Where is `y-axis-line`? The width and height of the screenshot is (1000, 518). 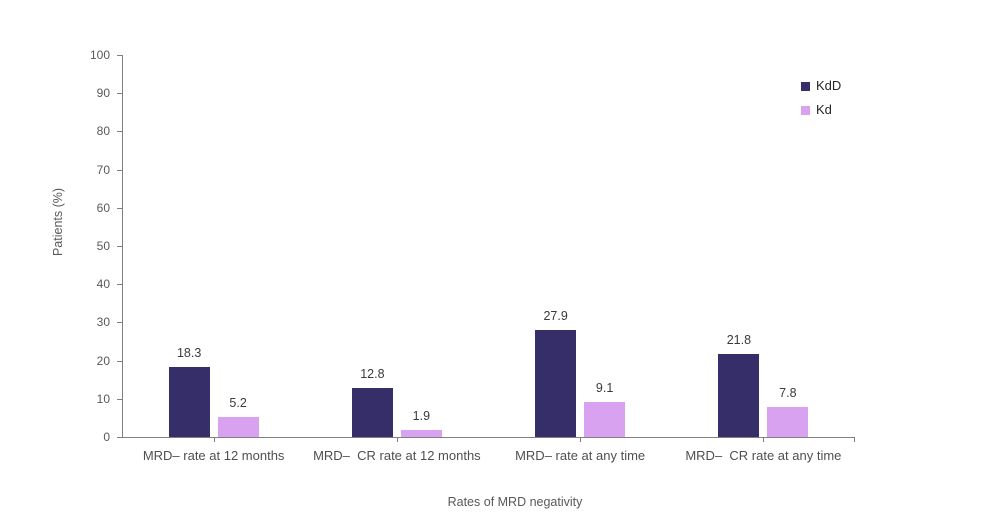
y-axis-line is located at coordinates (122, 246).